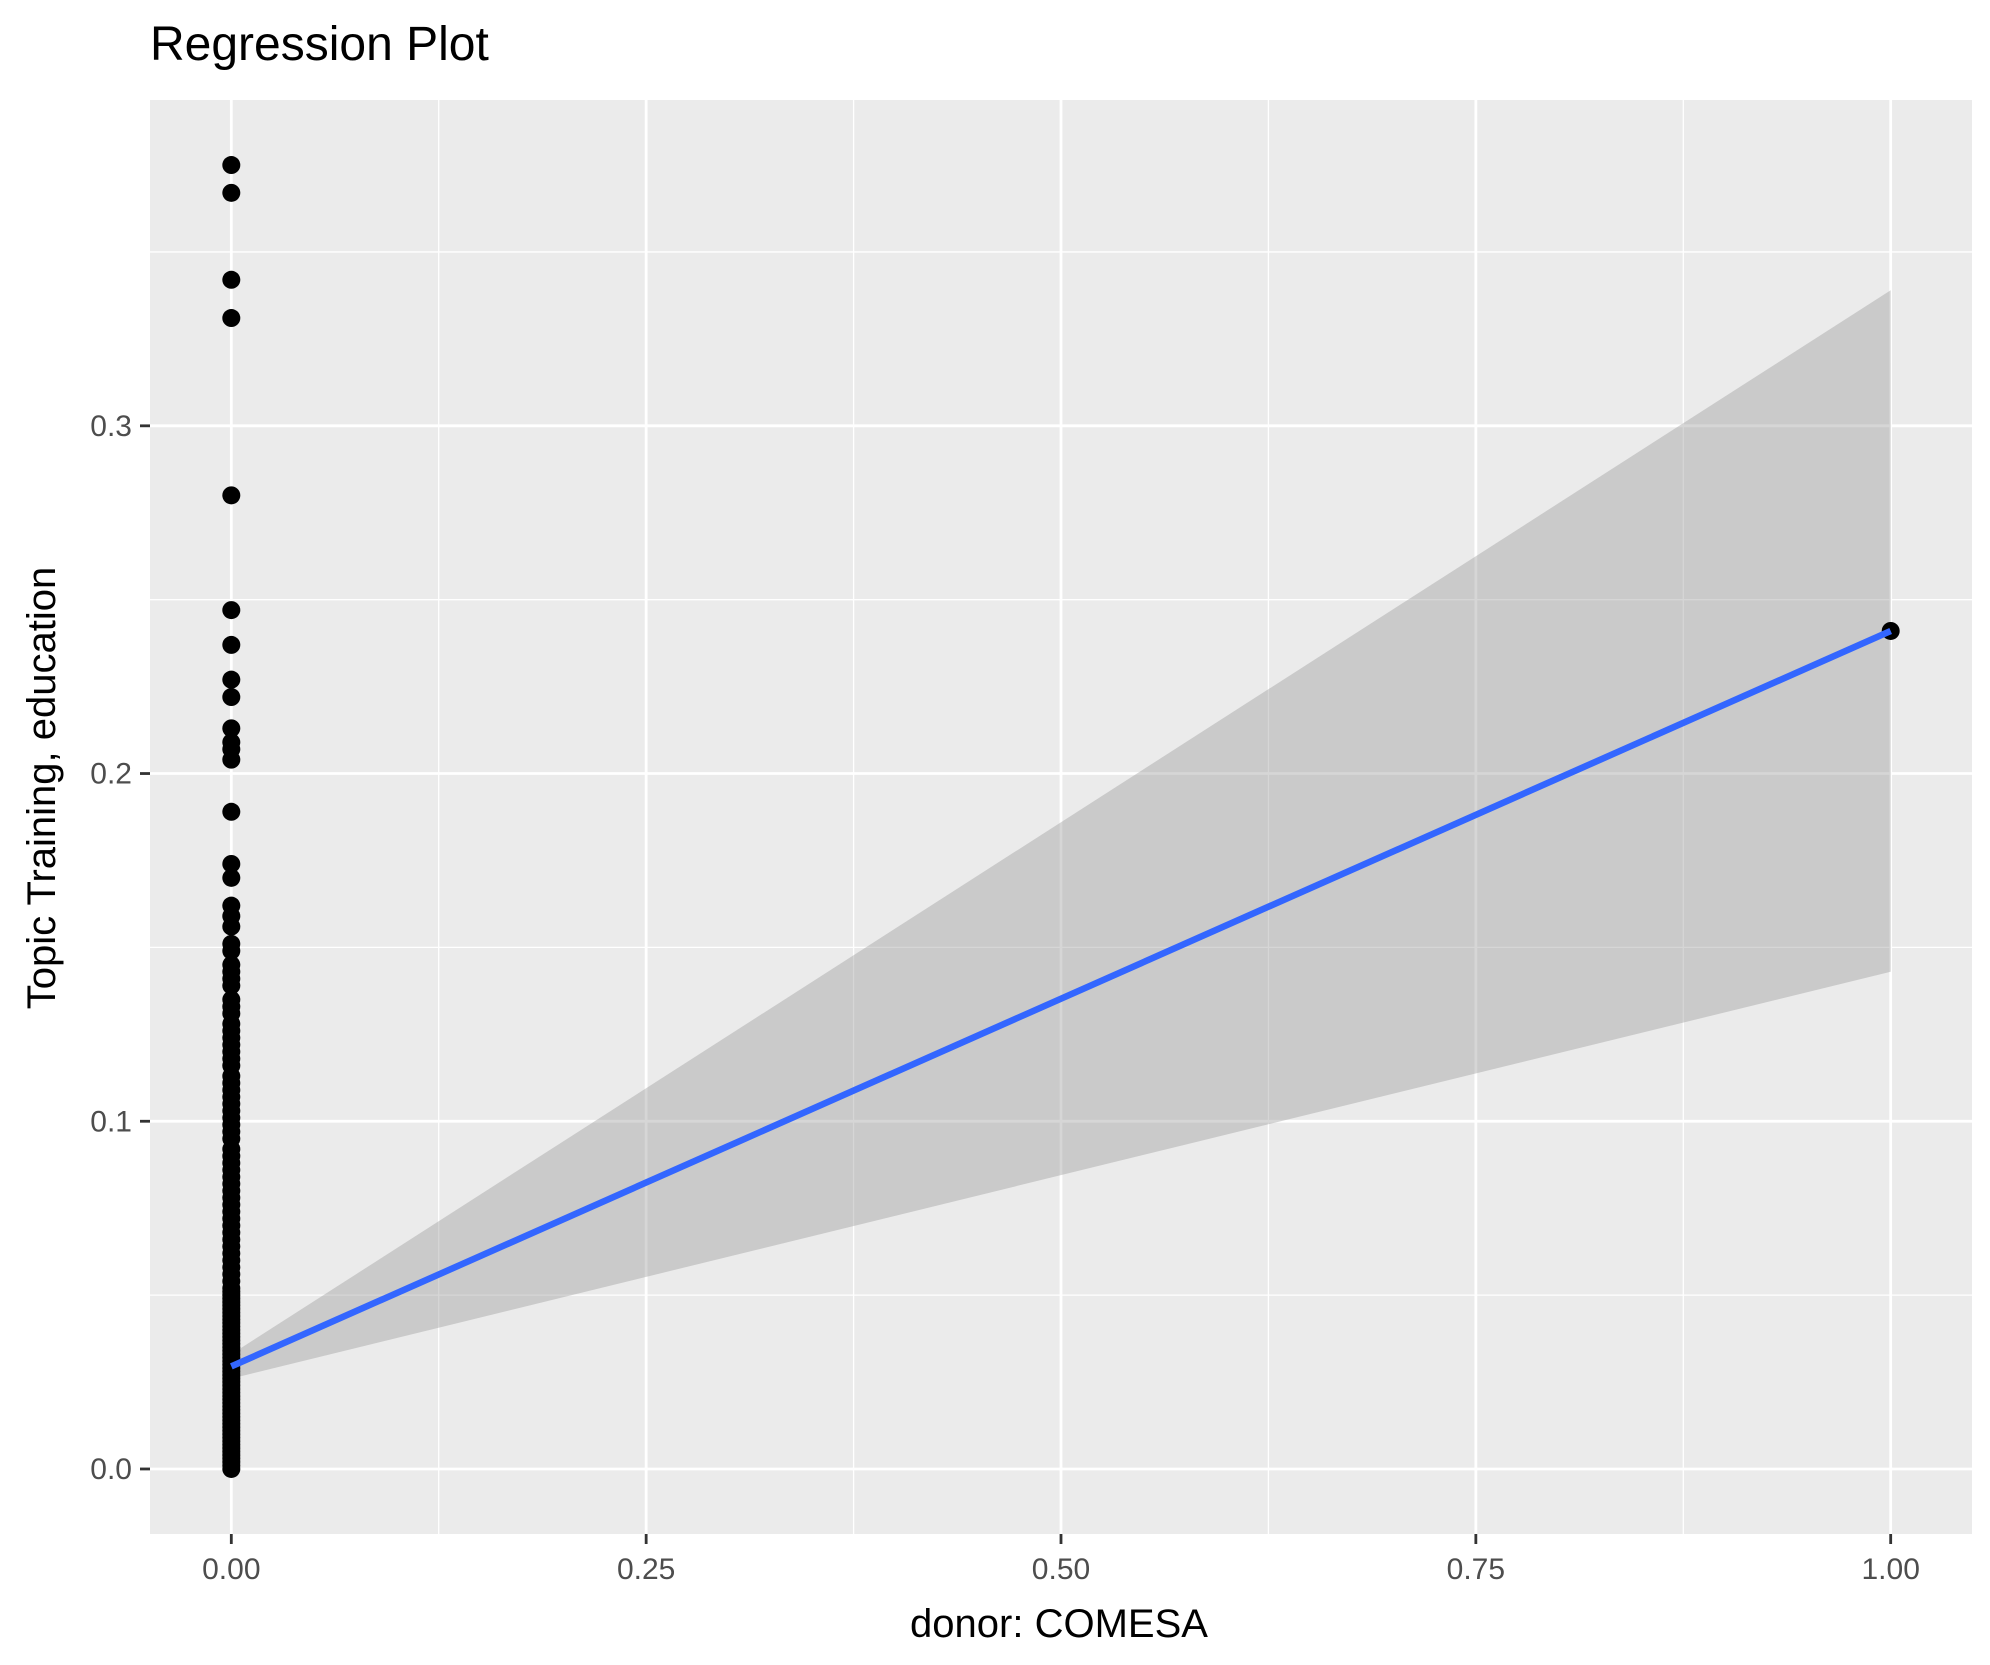  I want to click on y-axis: 0.0 0.1 0.2 0.3, so click(120, 948).